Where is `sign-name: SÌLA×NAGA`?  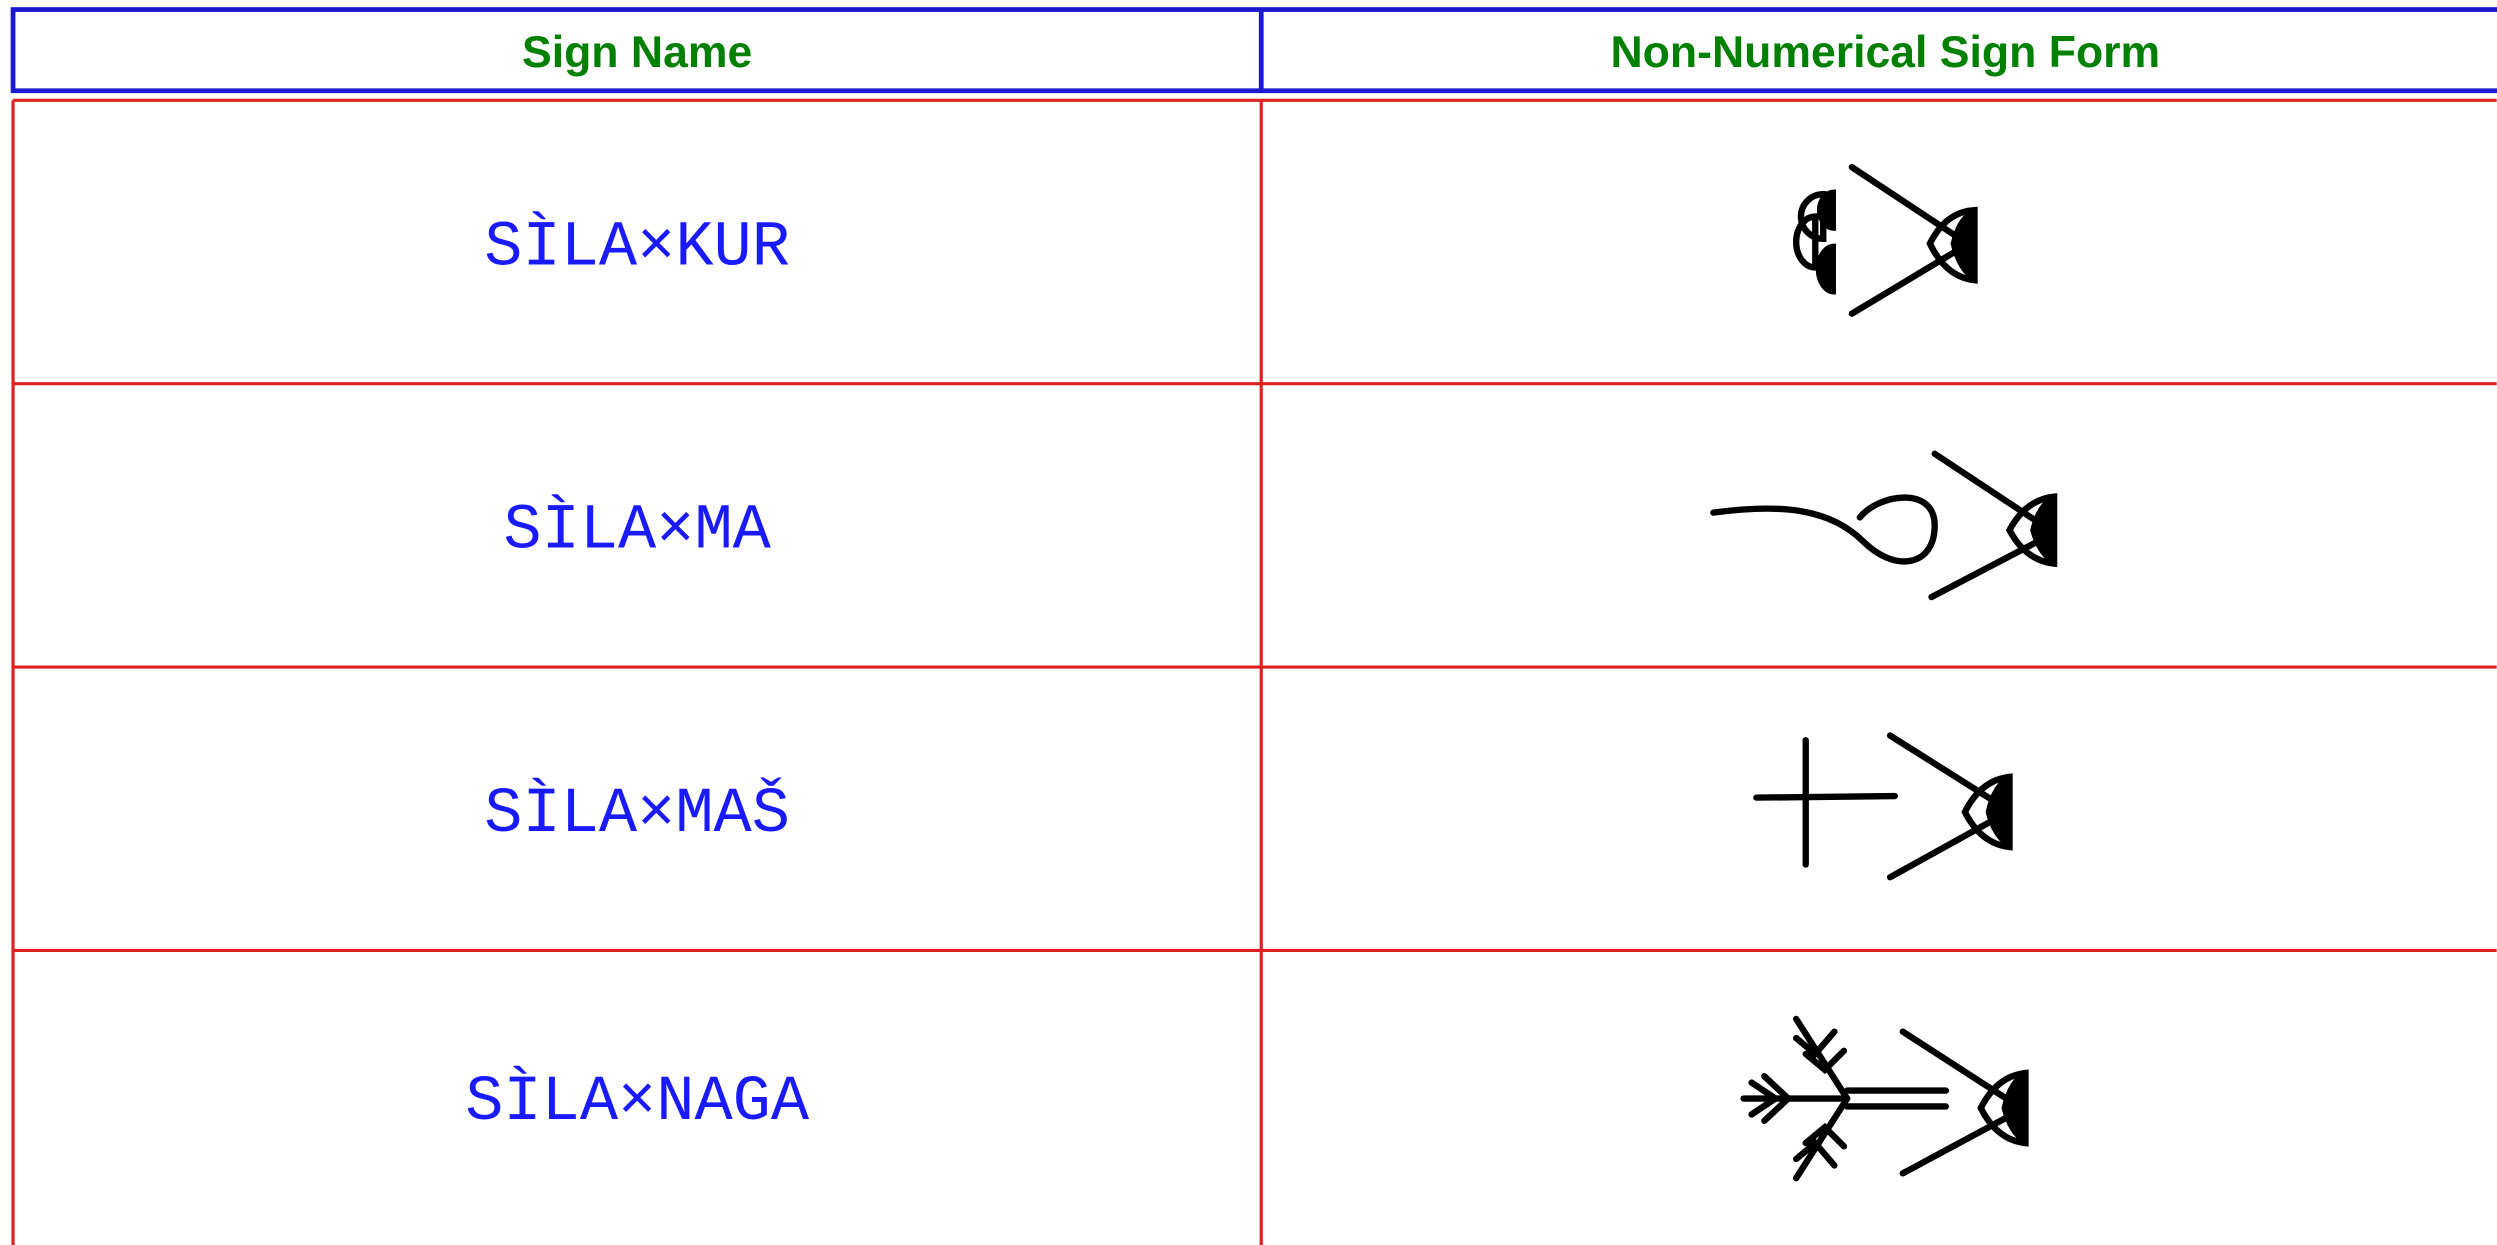 sign-name: SÌLA×NAGA is located at coordinates (637, 1102).